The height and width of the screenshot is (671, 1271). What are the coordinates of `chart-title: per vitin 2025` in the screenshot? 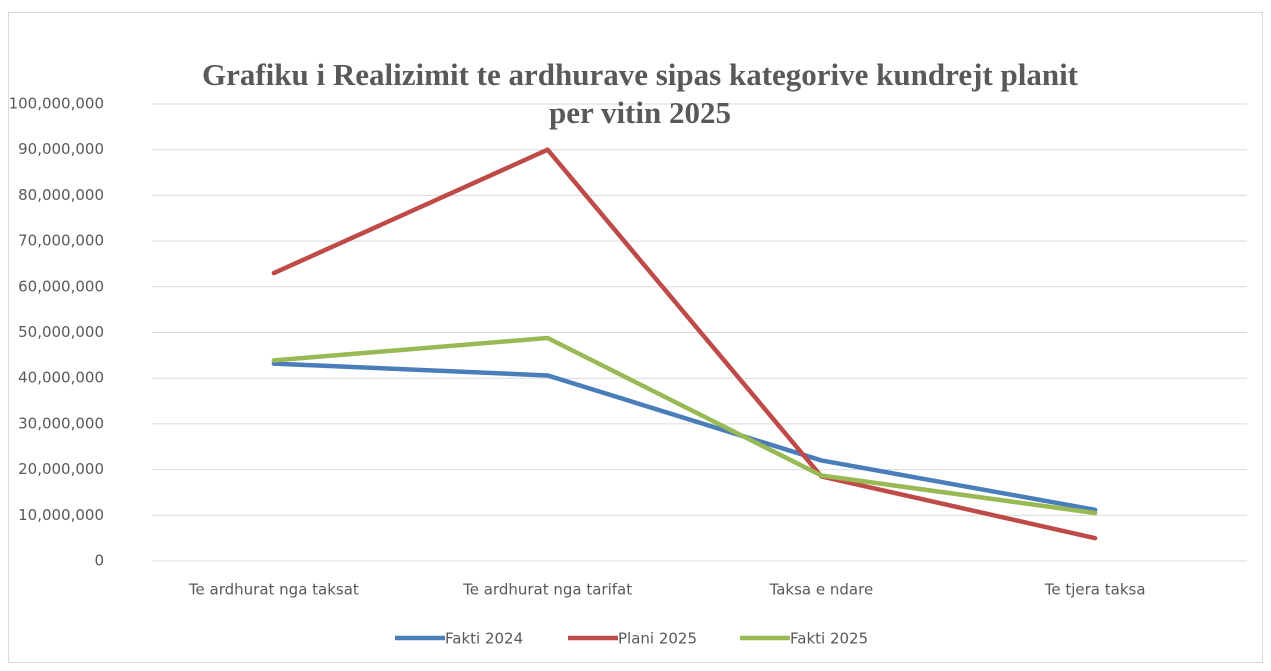 It's located at (640, 112).